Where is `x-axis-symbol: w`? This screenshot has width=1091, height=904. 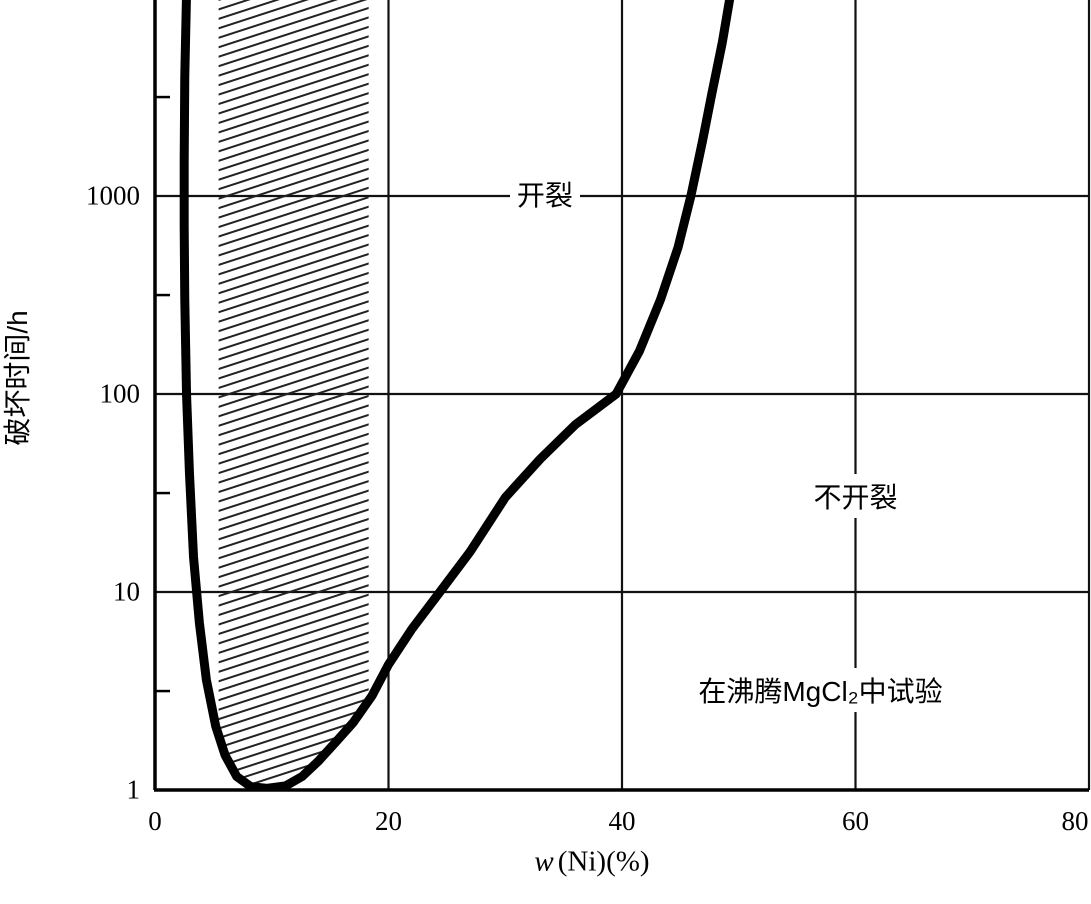 x-axis-symbol: w is located at coordinates (544, 861).